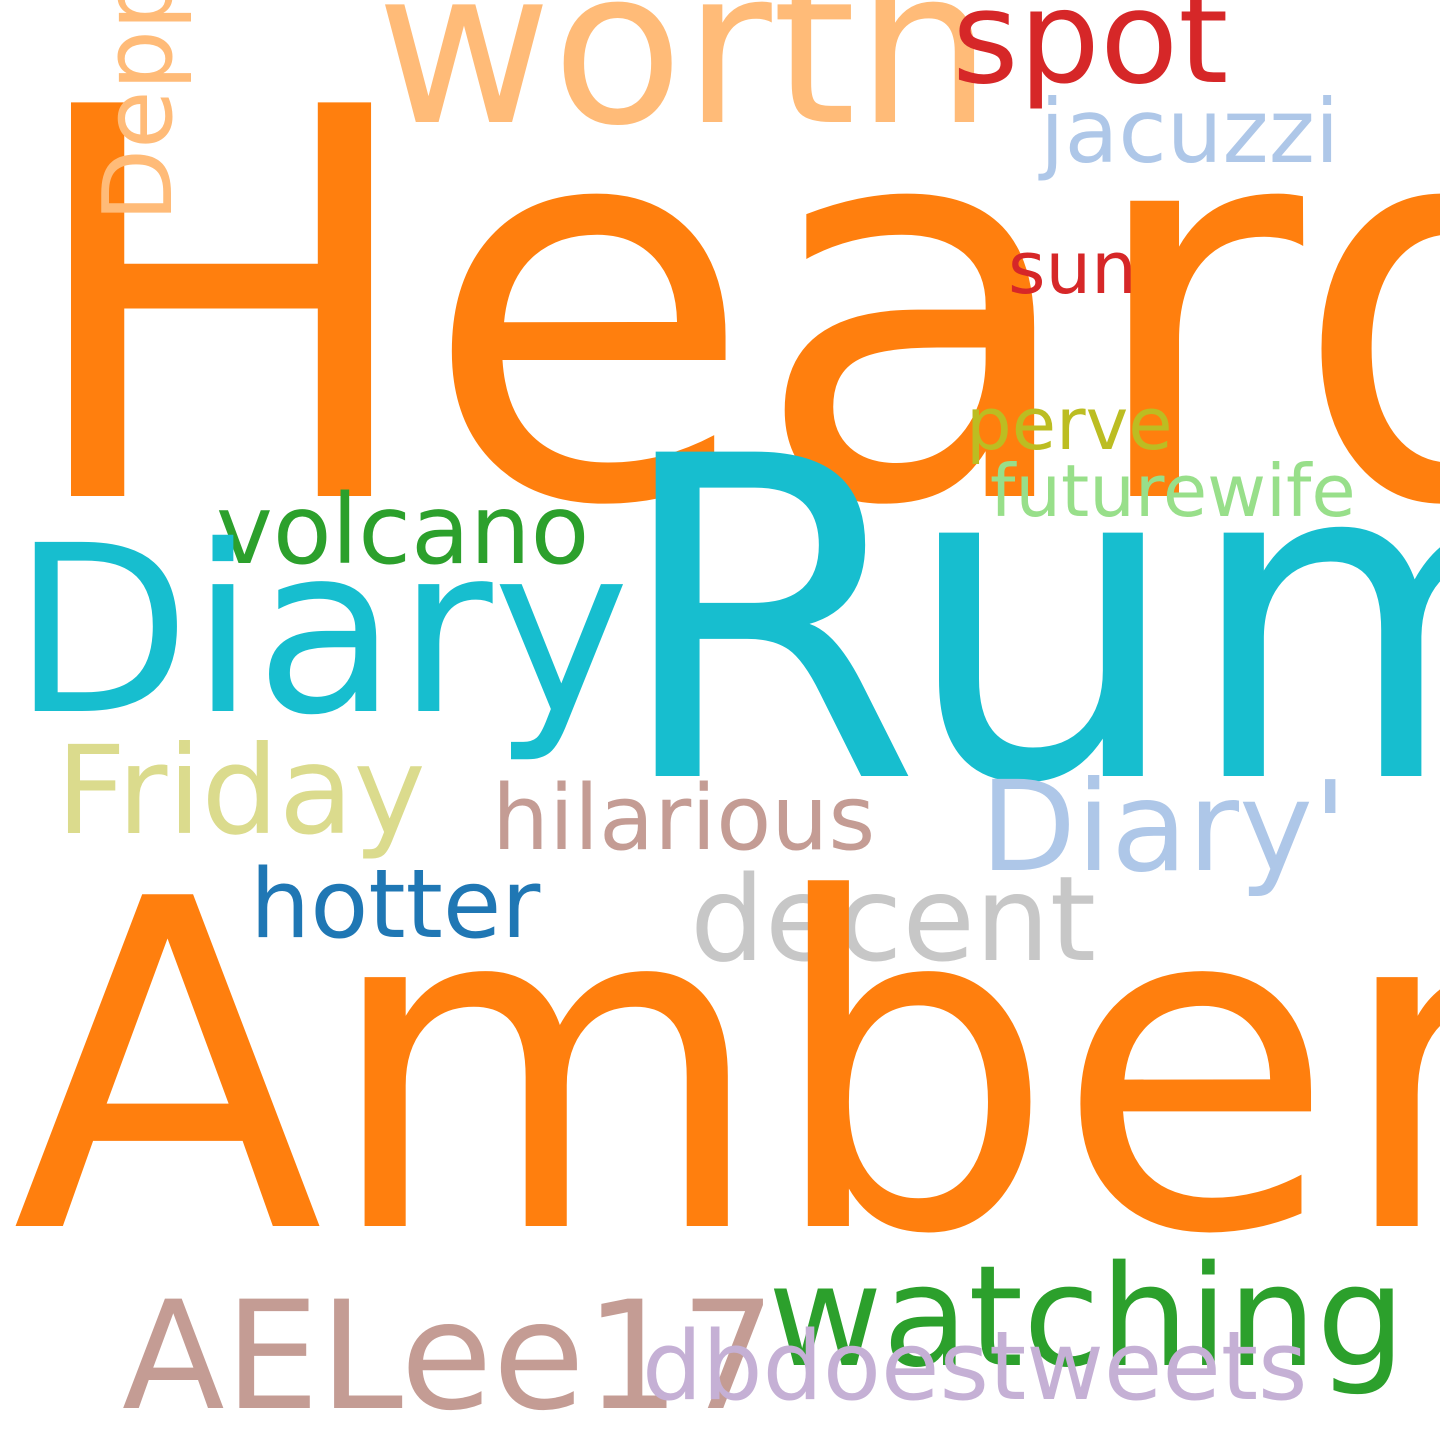 The width and height of the screenshot is (1440, 1440). Describe the element at coordinates (403, 530) in the screenshot. I see `word-volcano: volcano` at that location.